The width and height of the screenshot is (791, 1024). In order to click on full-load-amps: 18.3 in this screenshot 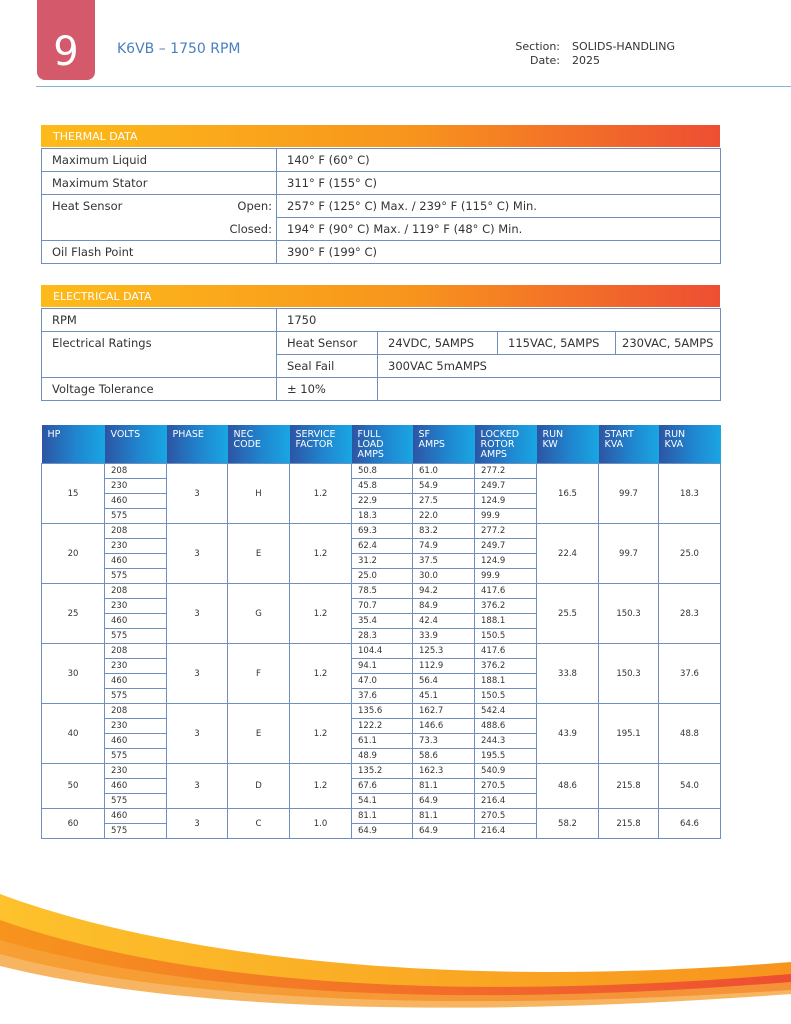, I will do `click(382, 516)`.